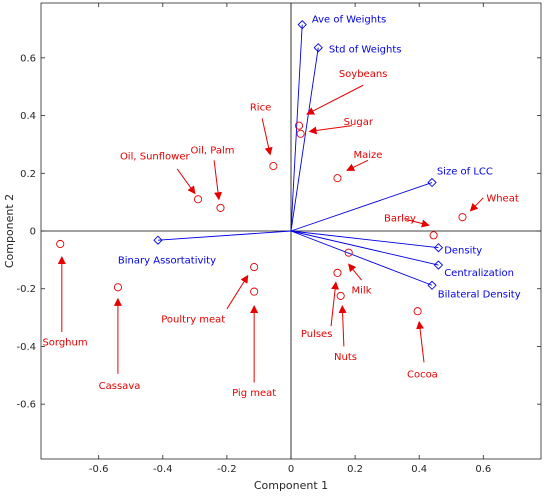 The width and height of the screenshot is (545, 496). Describe the element at coordinates (362, 291) in the screenshot. I see `point-label-milk: Milk` at that location.